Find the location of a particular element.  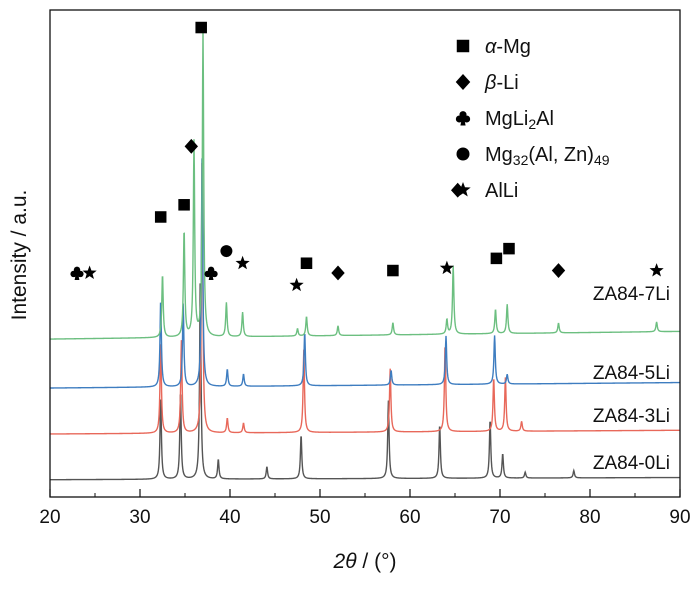

x-axis-title-unit: / (°) is located at coordinates (377, 561).